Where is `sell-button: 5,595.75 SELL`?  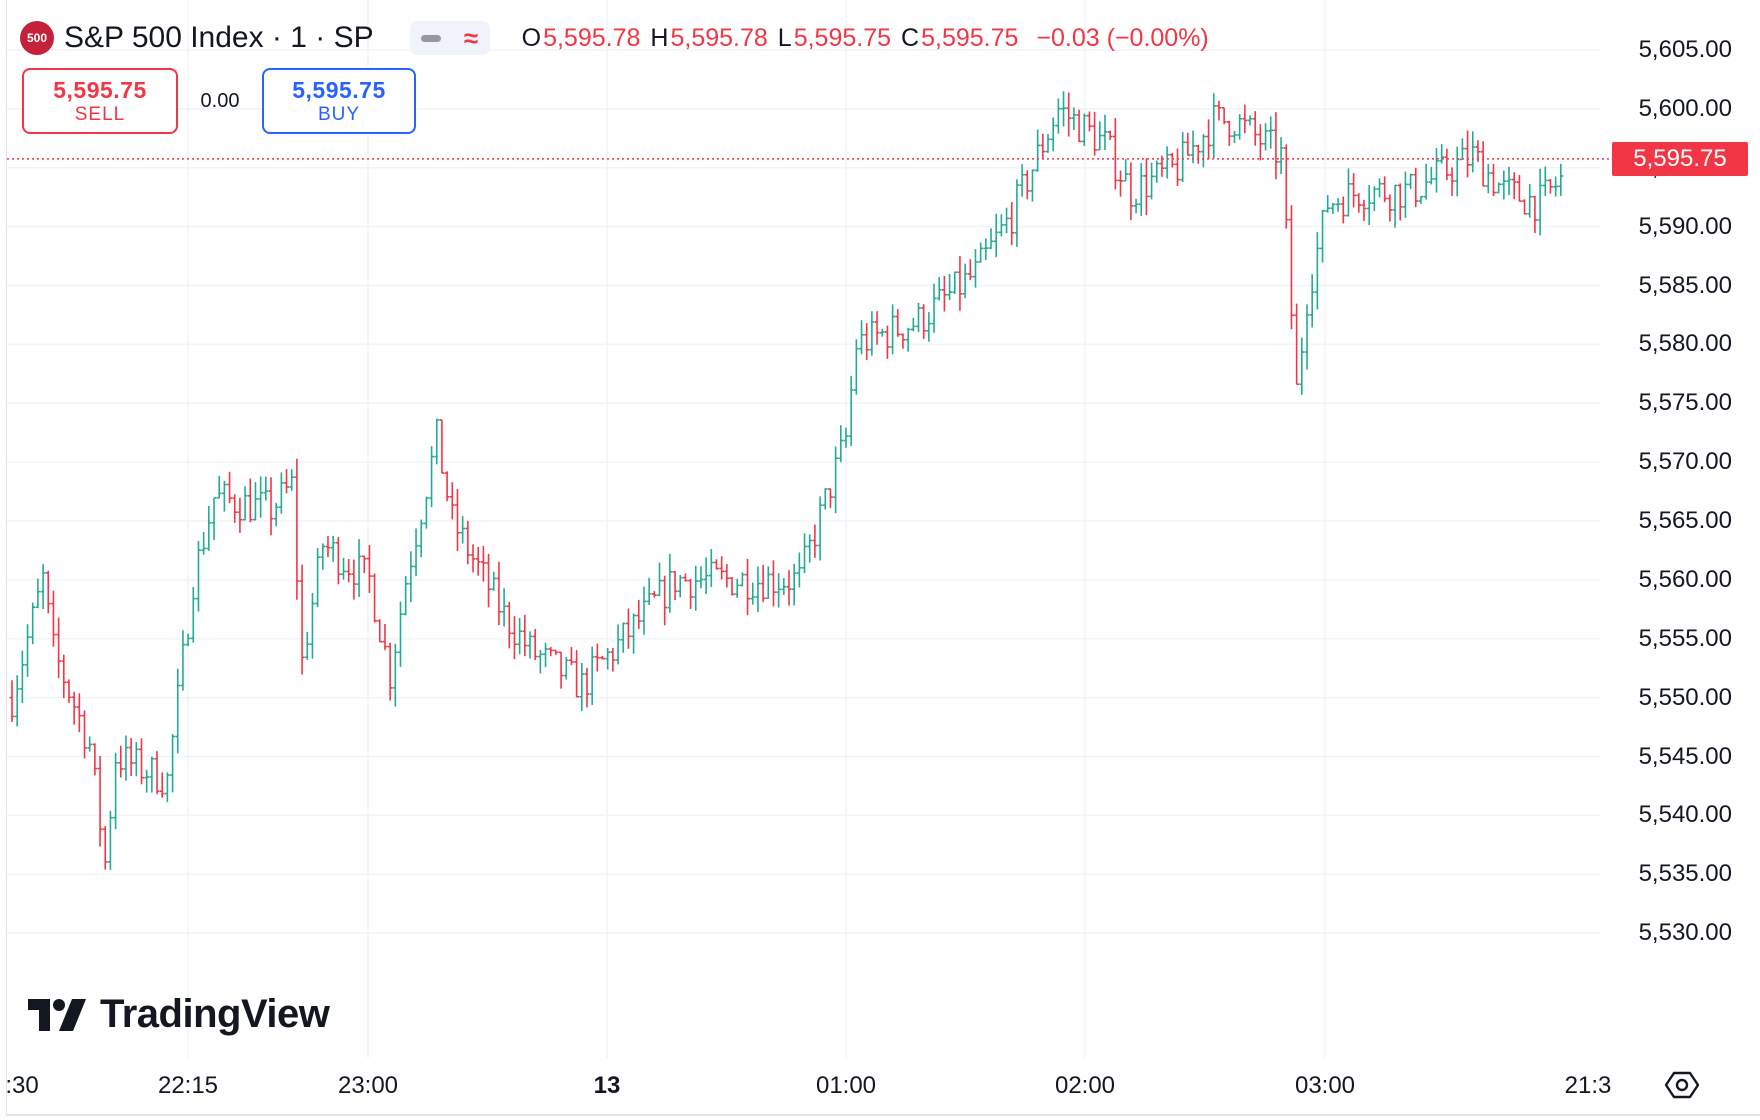 sell-button: 5,595.75 SELL is located at coordinates (100, 101).